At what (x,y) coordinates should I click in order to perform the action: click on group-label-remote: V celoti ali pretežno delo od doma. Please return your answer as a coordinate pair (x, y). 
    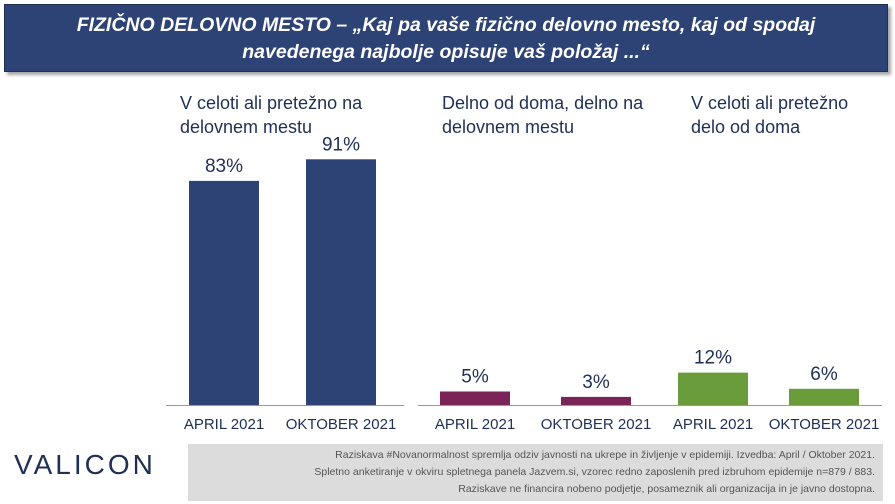
    Looking at the image, I should click on (769, 115).